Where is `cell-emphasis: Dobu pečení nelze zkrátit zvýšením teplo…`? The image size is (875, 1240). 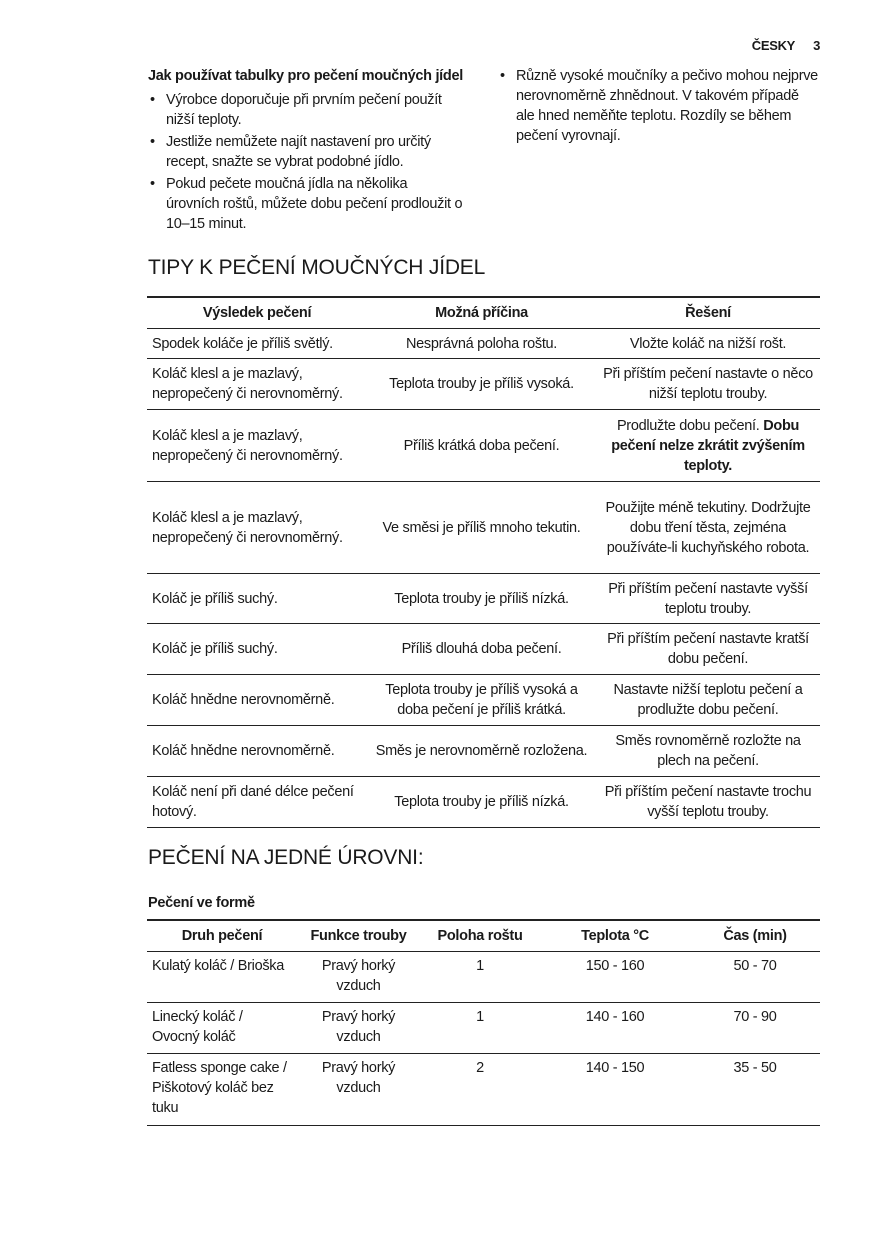 cell-emphasis: Dobu pečení nelze zkrátit zvýšením teplo… is located at coordinates (708, 445).